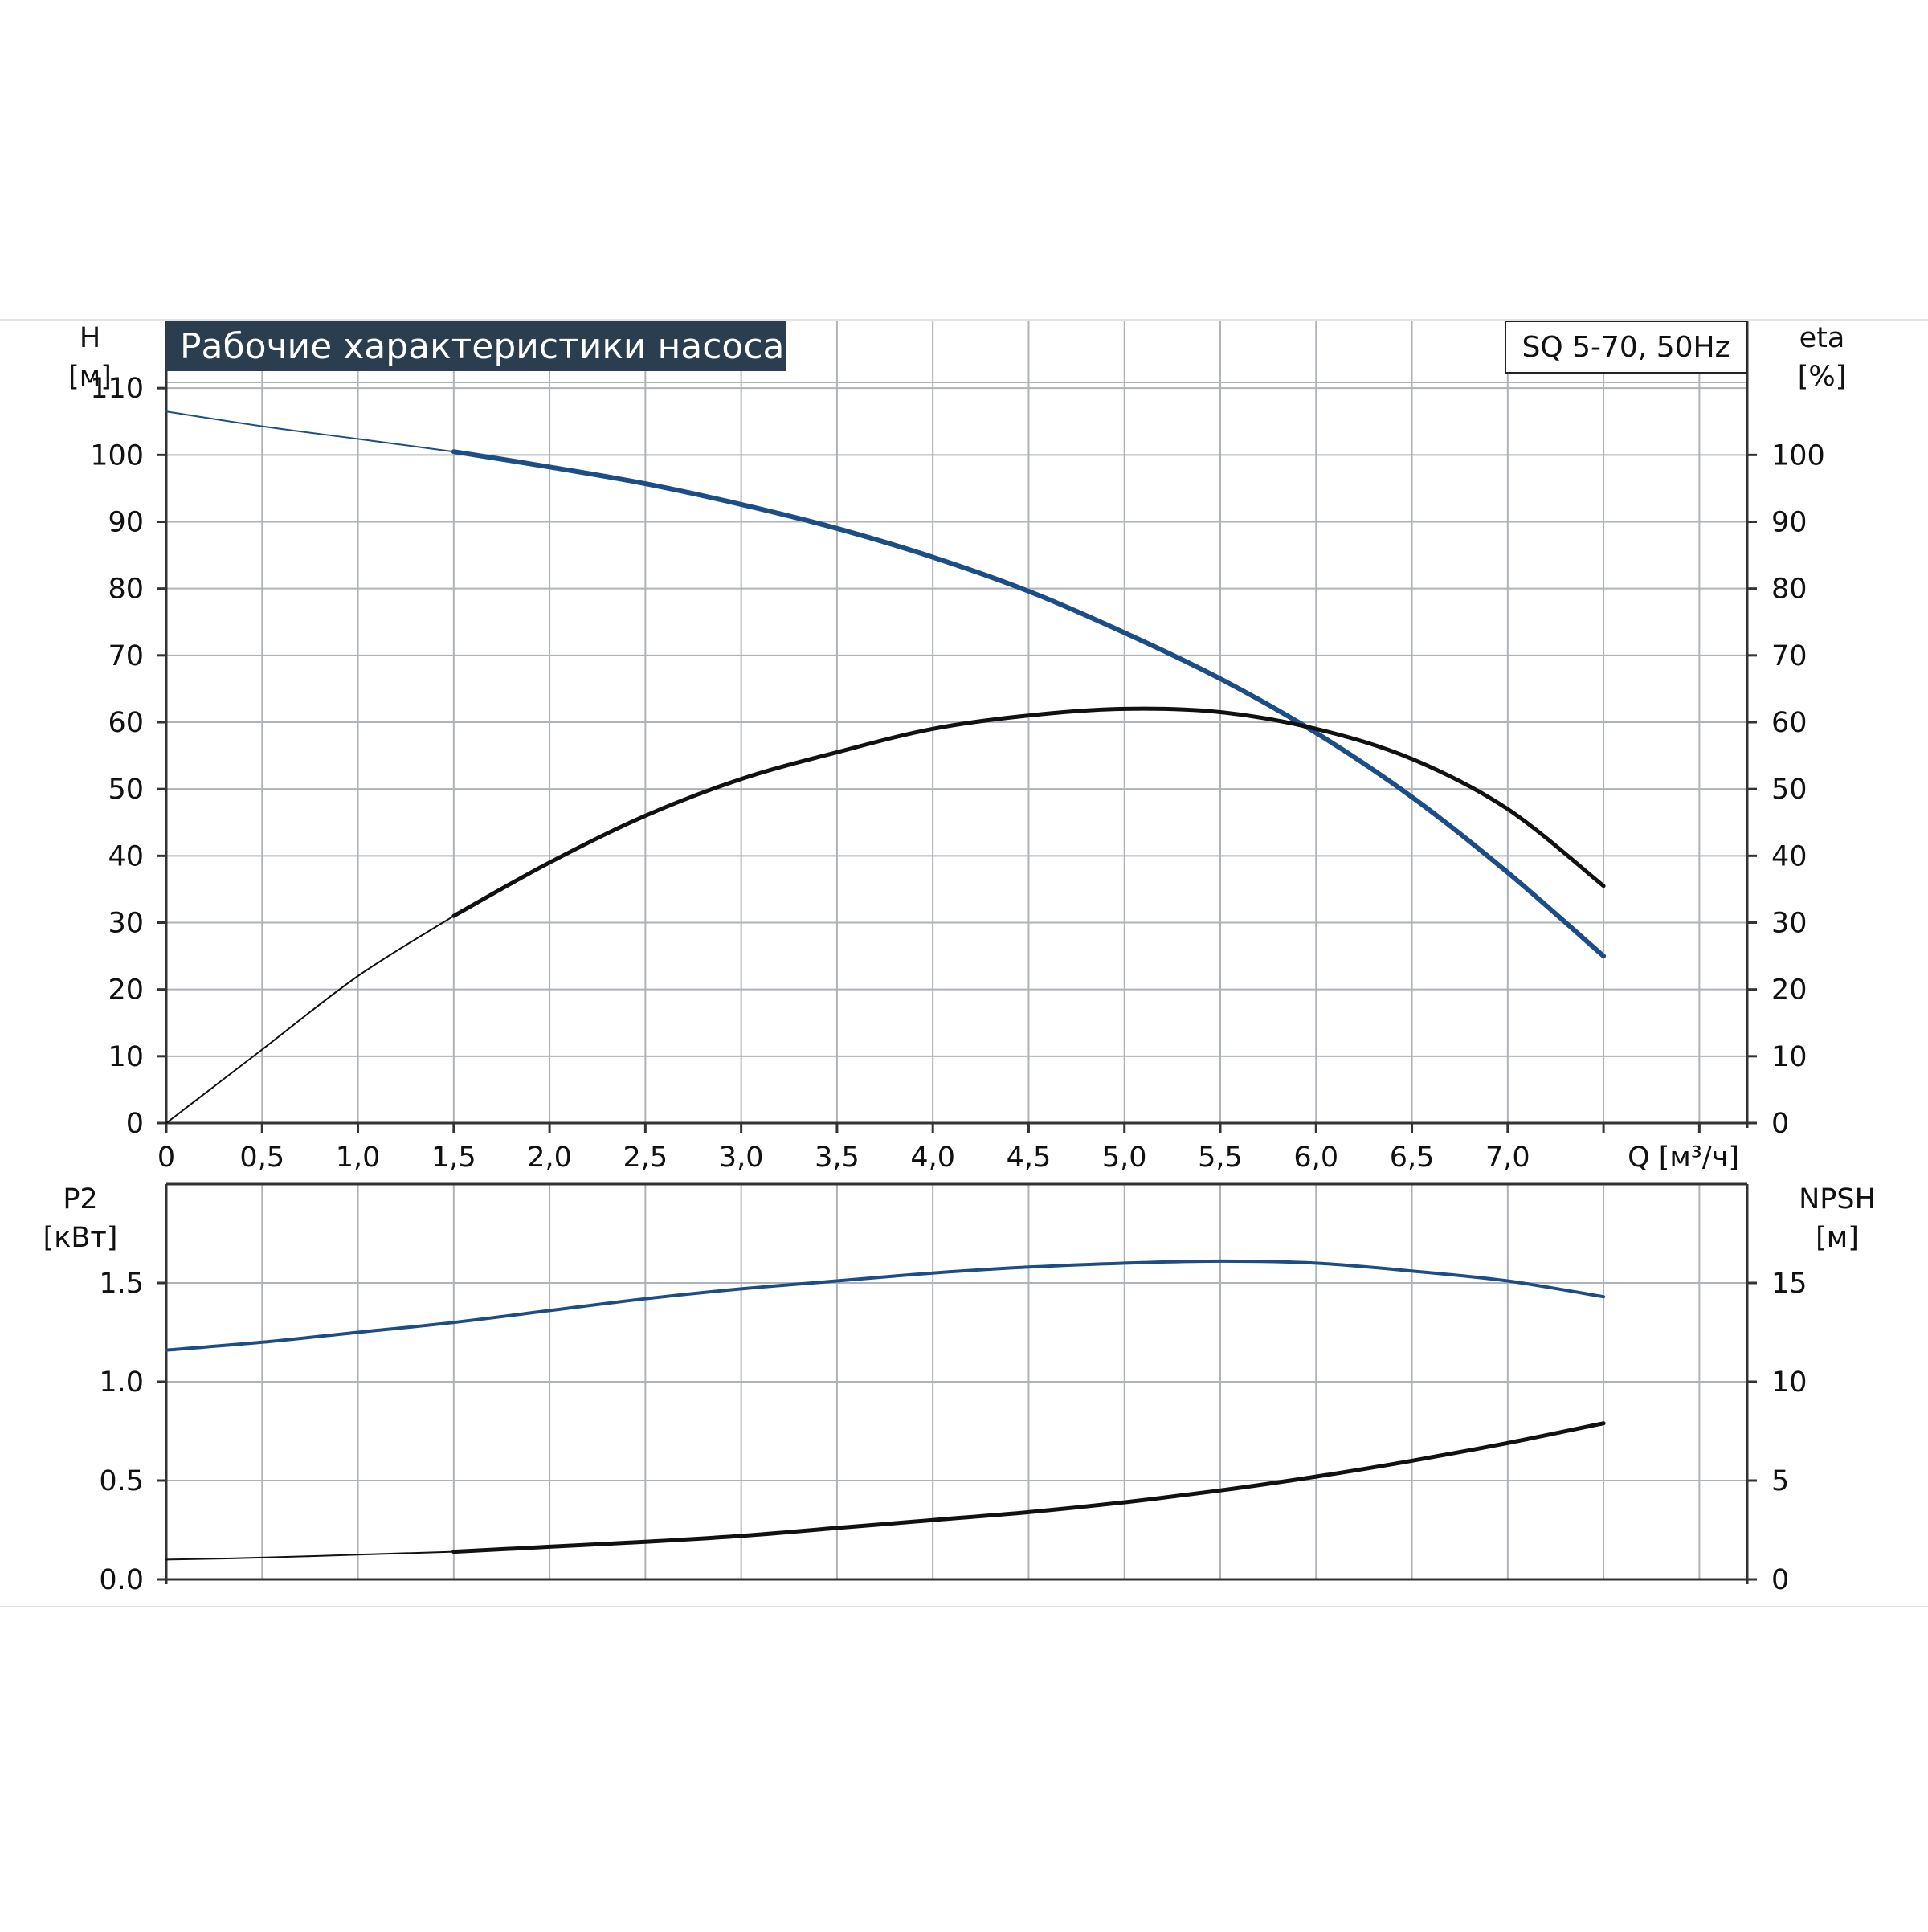 This screenshot has width=1928, height=1932. I want to click on right-tick-label: 60, so click(1789, 723).